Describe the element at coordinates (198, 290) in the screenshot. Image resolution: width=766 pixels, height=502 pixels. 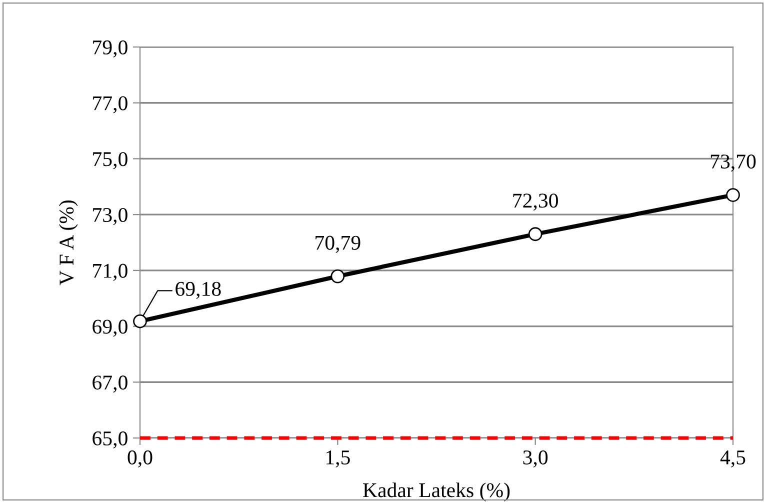
I see `data-label: 69,18` at that location.